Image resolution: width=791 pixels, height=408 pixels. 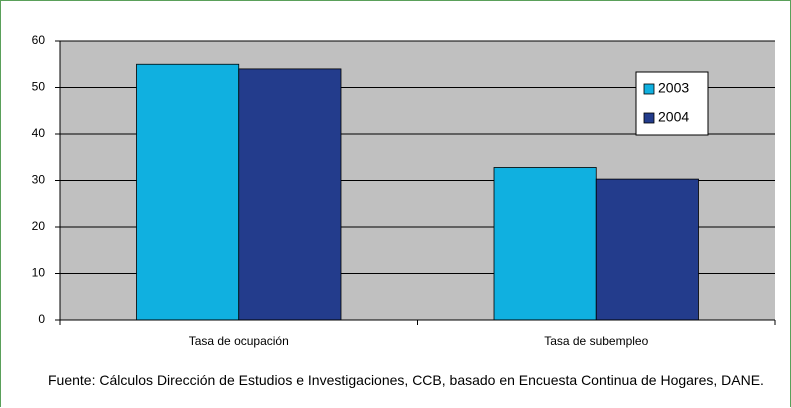 I want to click on x-tick-label: Tasa de ocupación, so click(x=239, y=341).